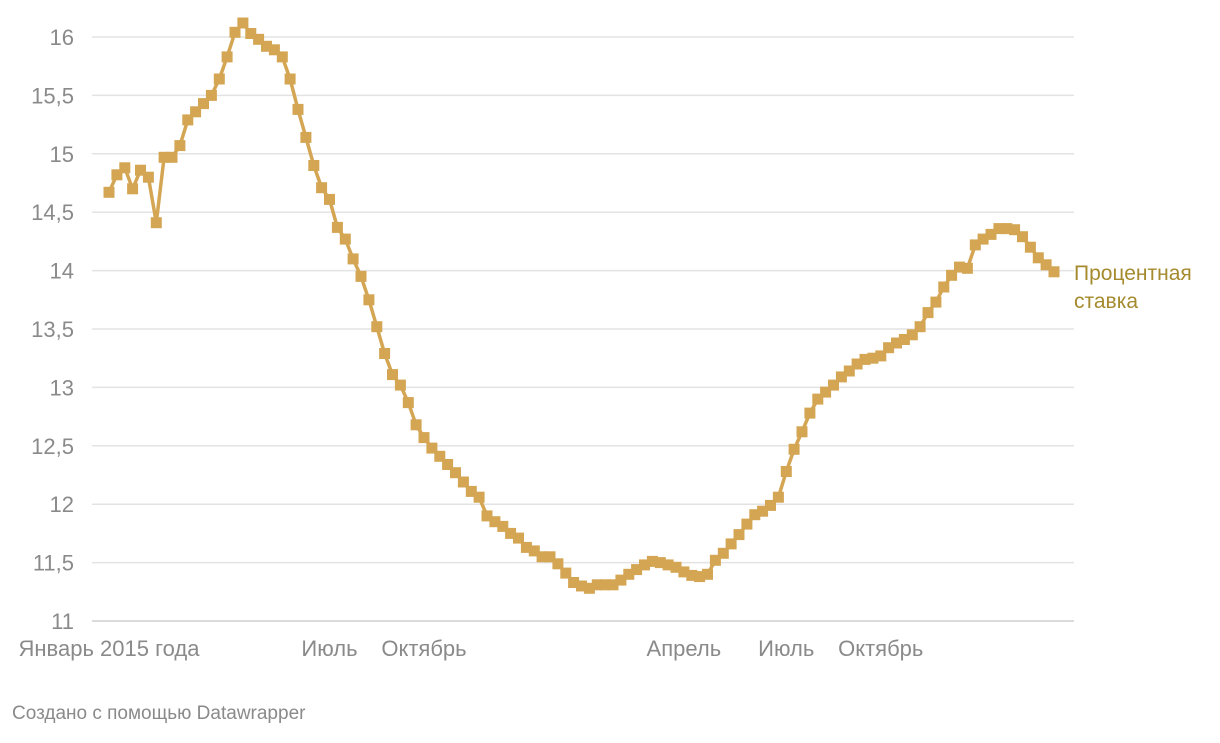 The image size is (1220, 743). Describe the element at coordinates (62, 387) in the screenshot. I see `y-tick-label: 13` at that location.